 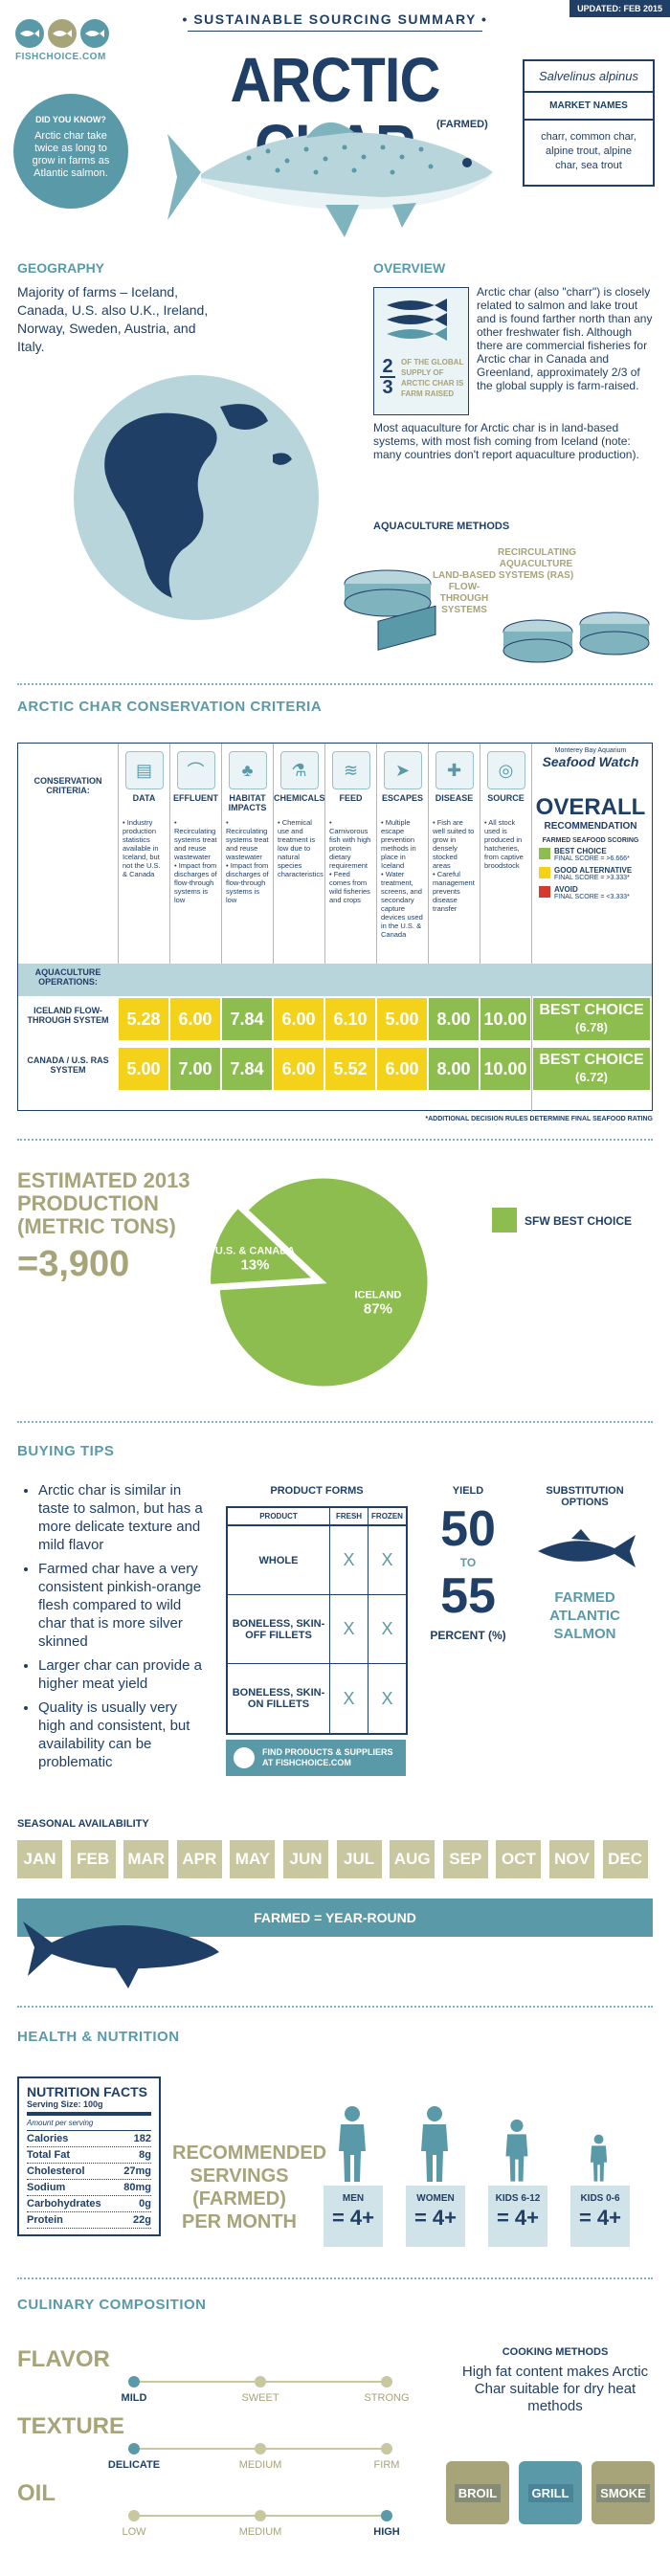 What do you see at coordinates (305, 1859) in the screenshot?
I see `month-jun: JUN` at bounding box center [305, 1859].